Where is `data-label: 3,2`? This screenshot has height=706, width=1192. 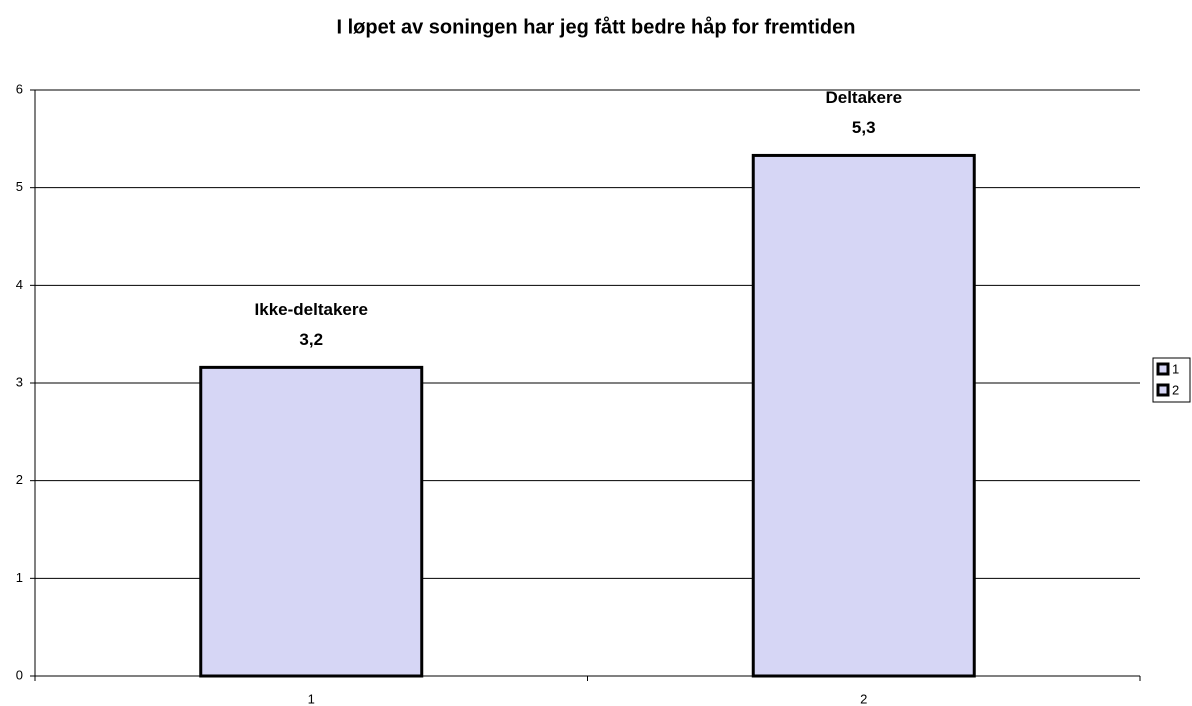
data-label: 3,2 is located at coordinates (311, 339).